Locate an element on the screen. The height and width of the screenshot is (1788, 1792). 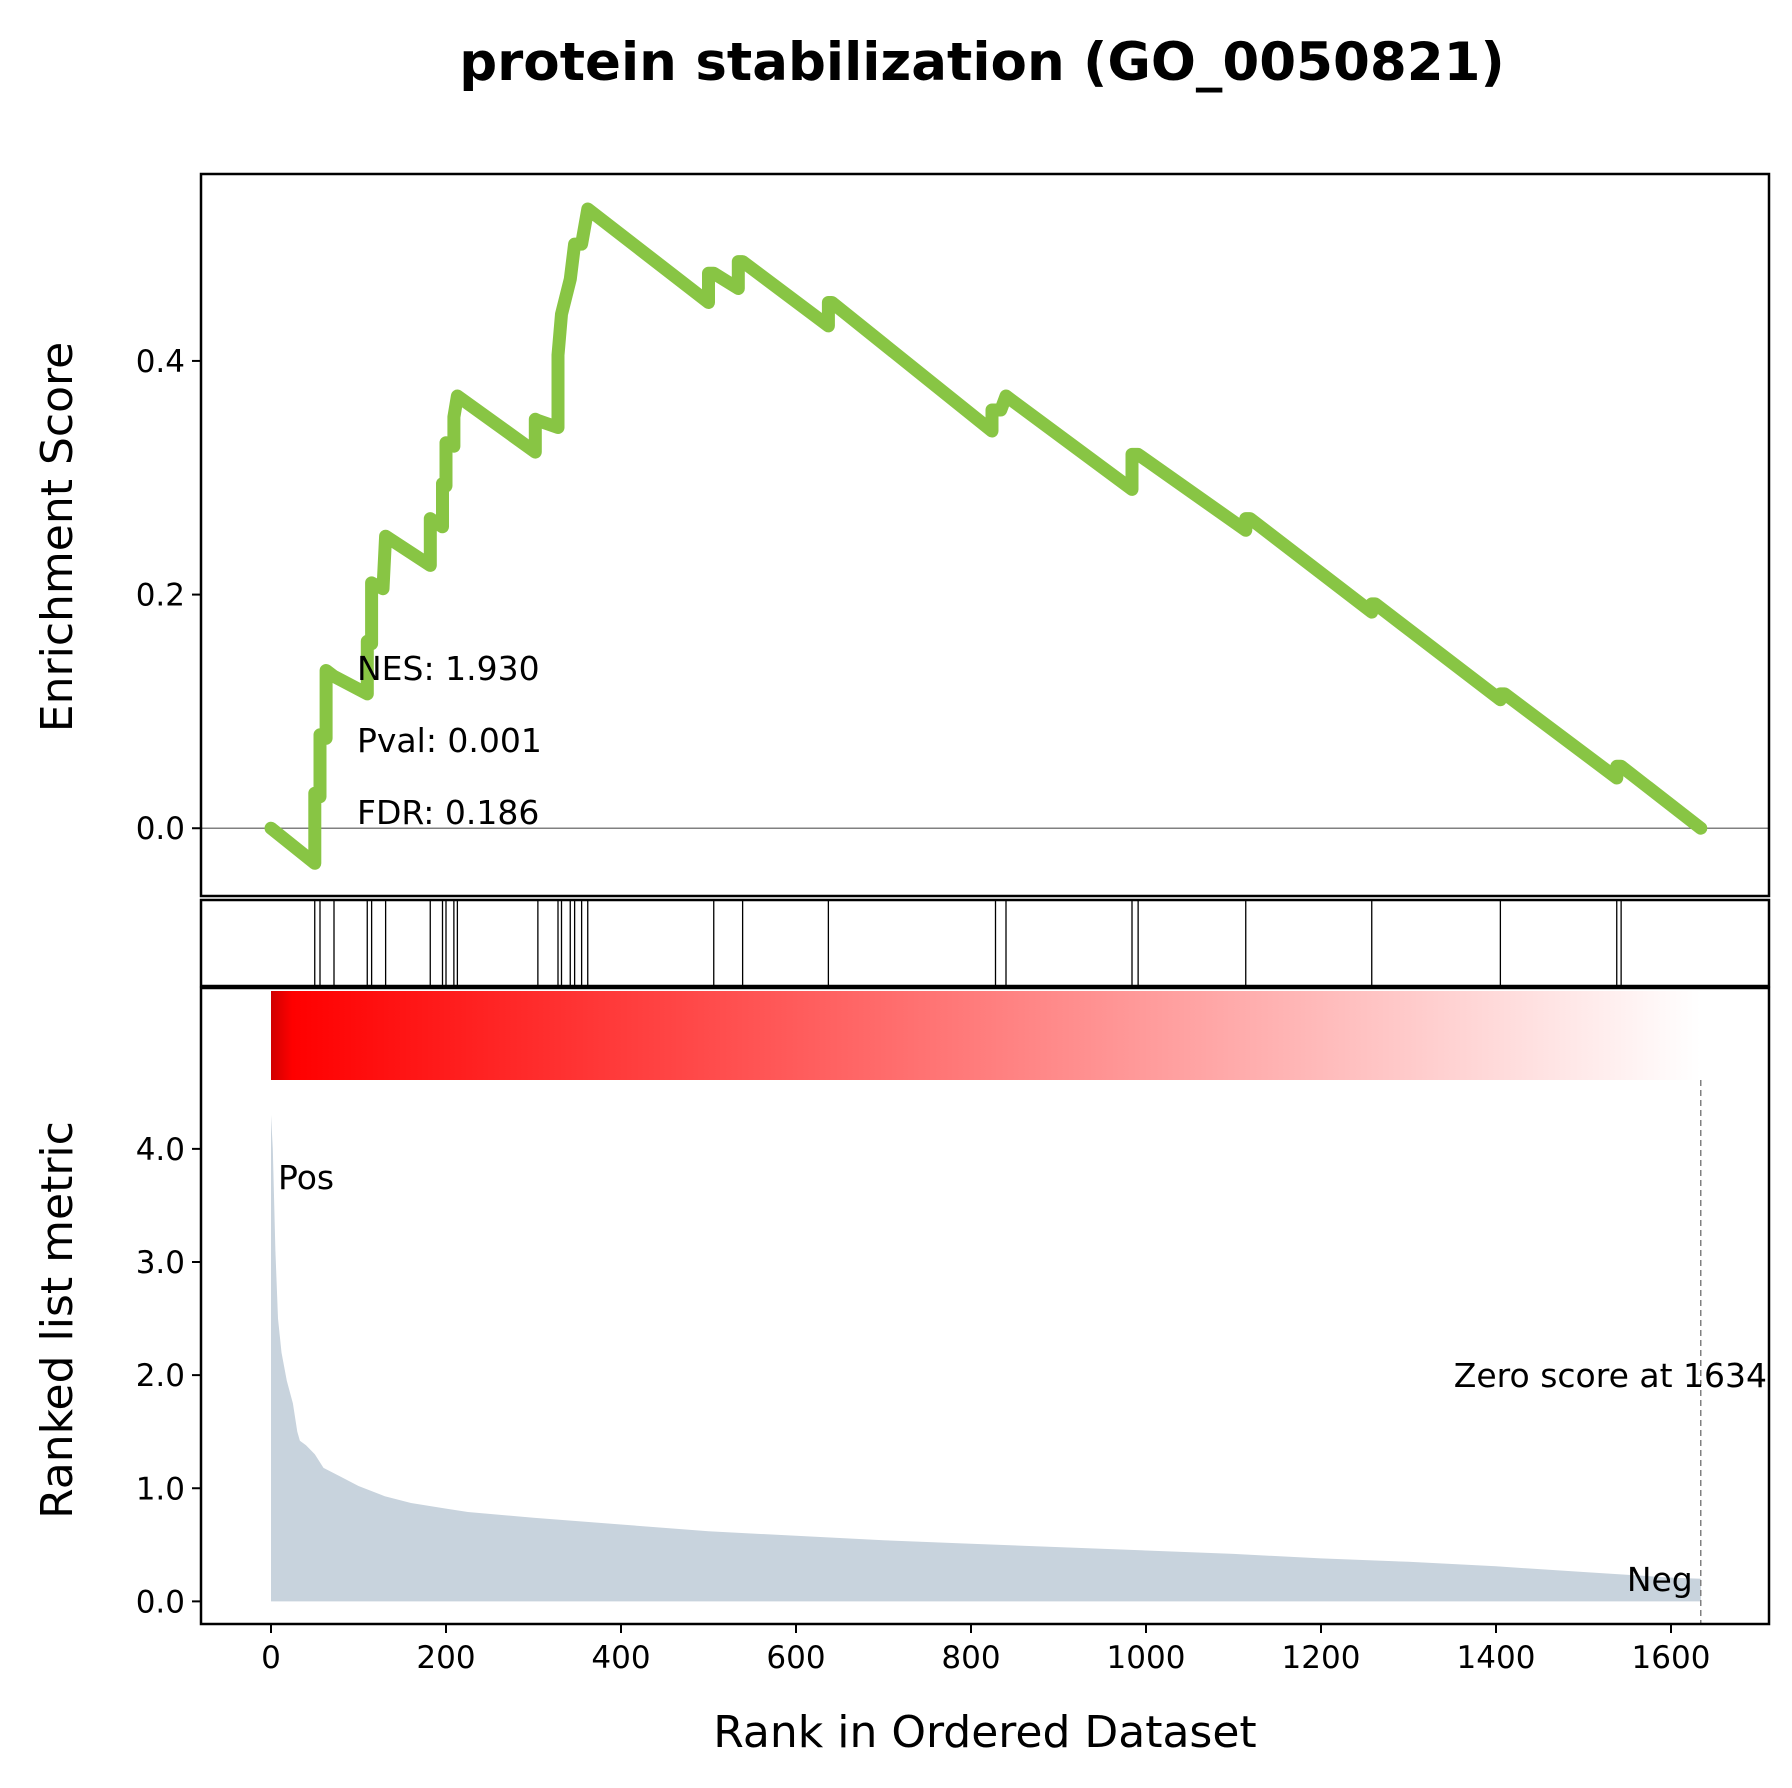
ranked-y-tick-label: 1.0 is located at coordinates (160, 1489).